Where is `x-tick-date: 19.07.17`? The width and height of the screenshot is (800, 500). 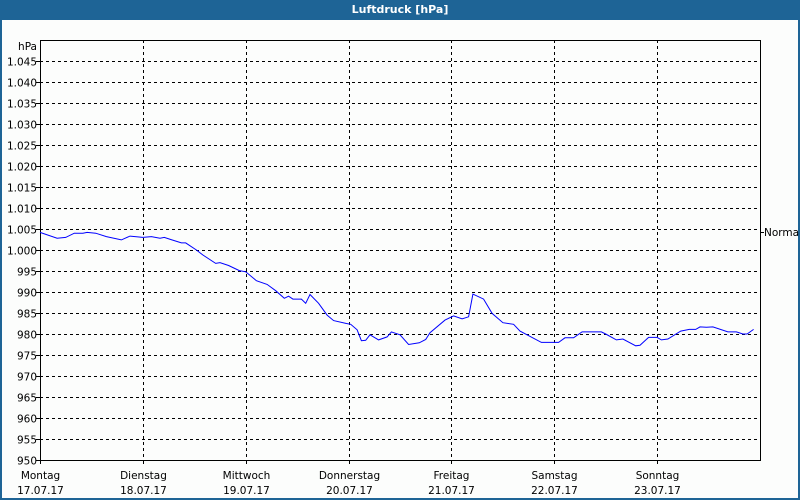
x-tick-date: 19.07.17 is located at coordinates (246, 491).